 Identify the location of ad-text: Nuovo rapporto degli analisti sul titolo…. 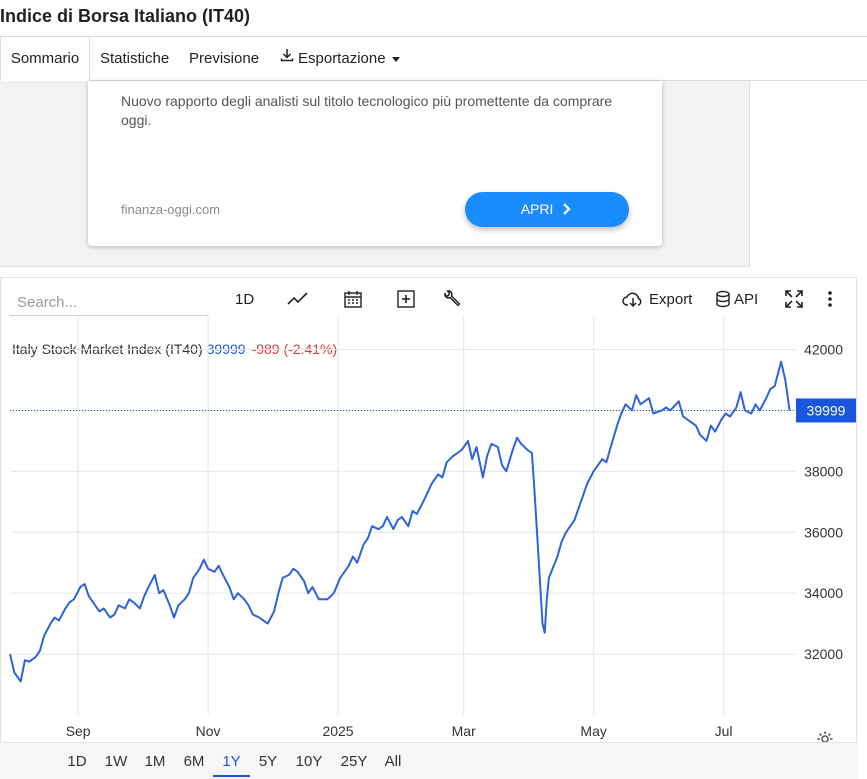
(367, 110).